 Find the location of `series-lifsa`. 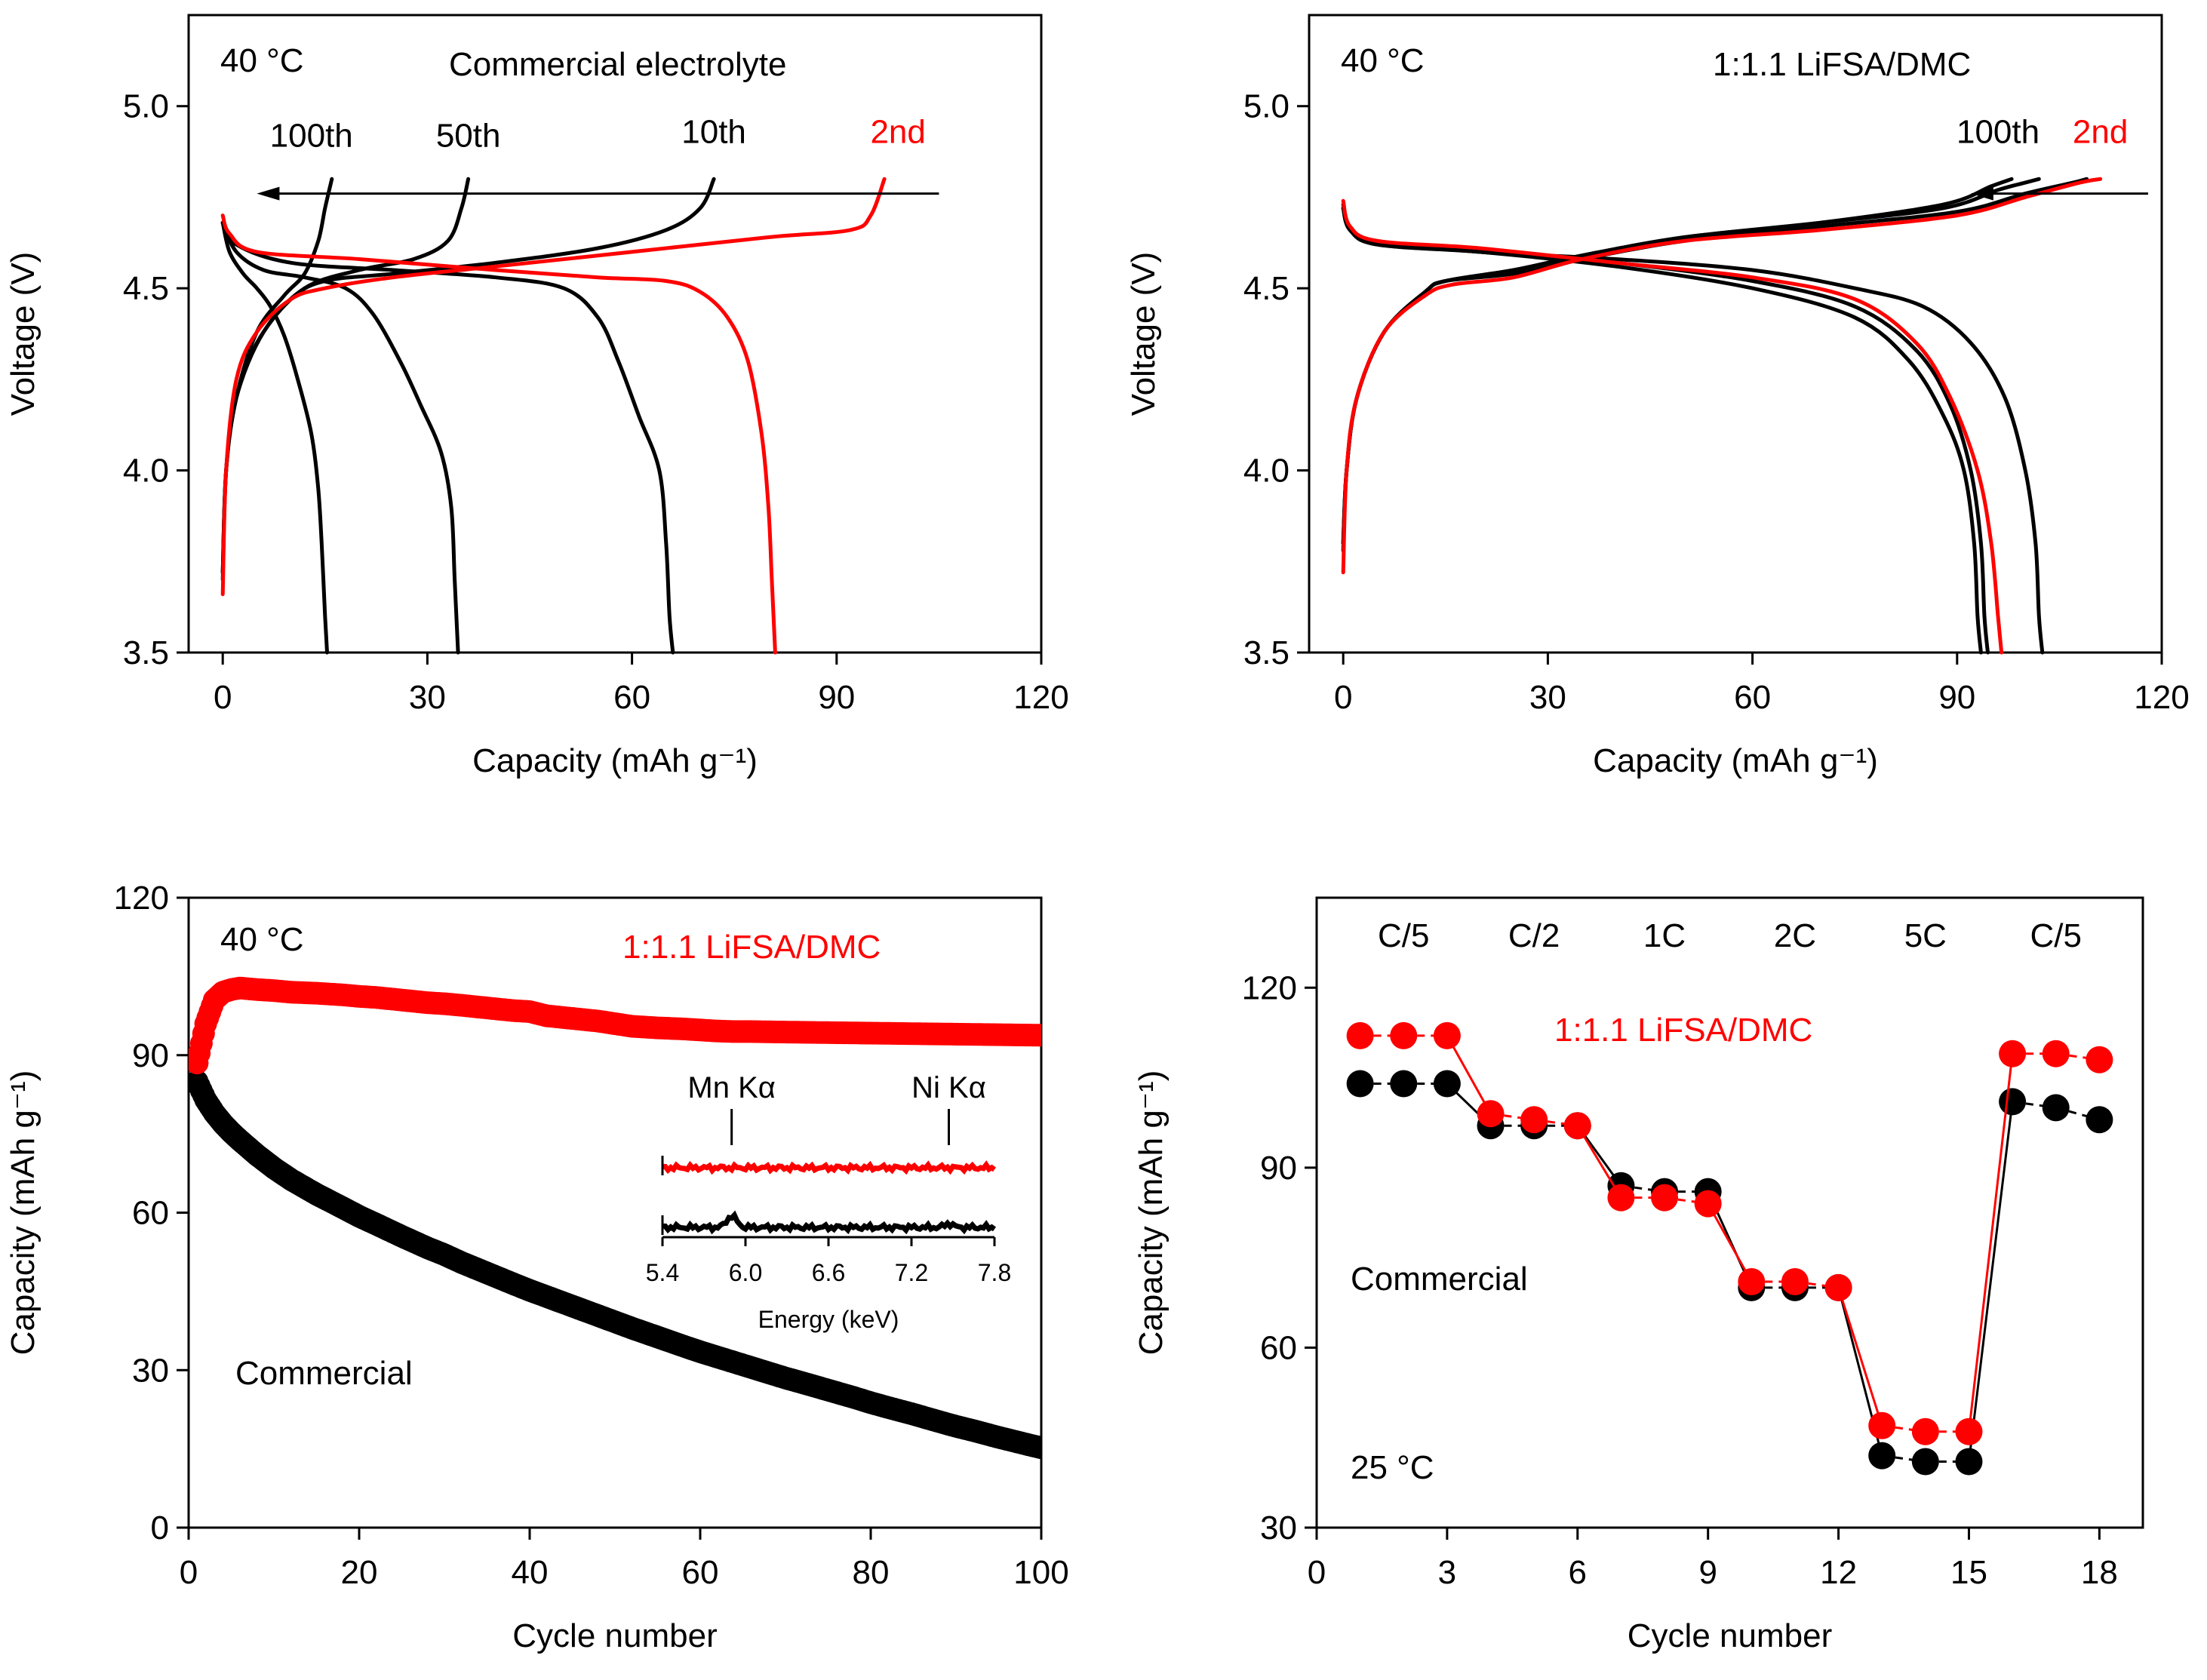

series-lifsa is located at coordinates (1729, 1233).